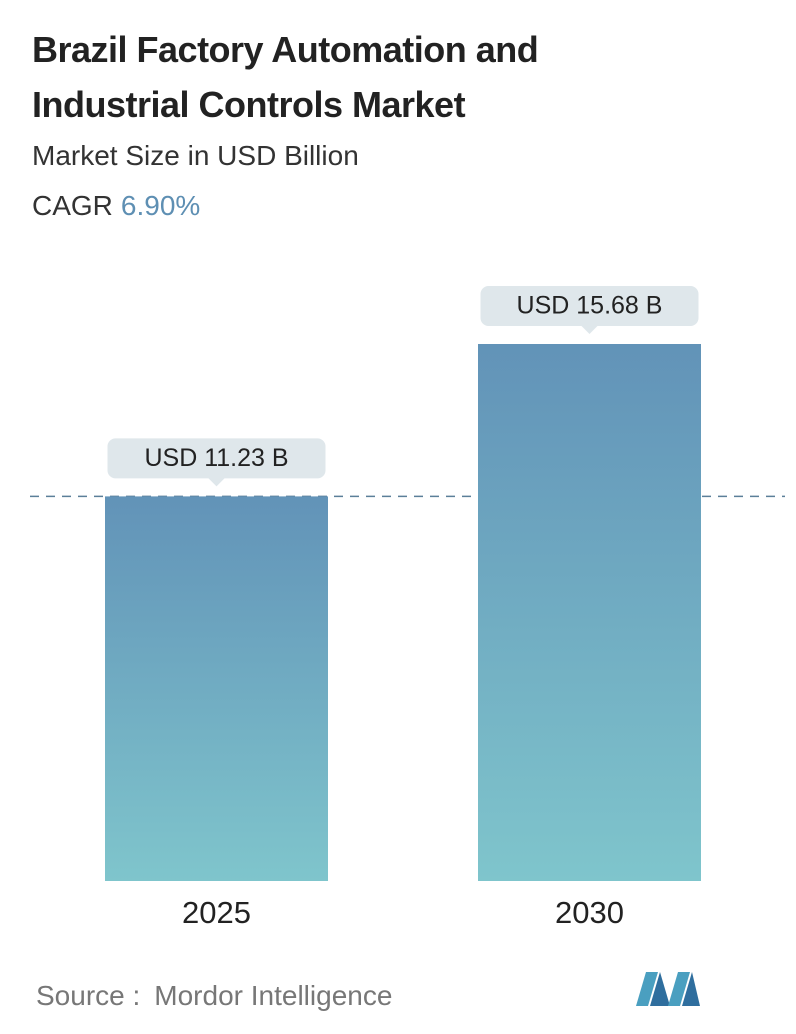  What do you see at coordinates (216, 912) in the screenshot?
I see `x-tick-label: 2025` at bounding box center [216, 912].